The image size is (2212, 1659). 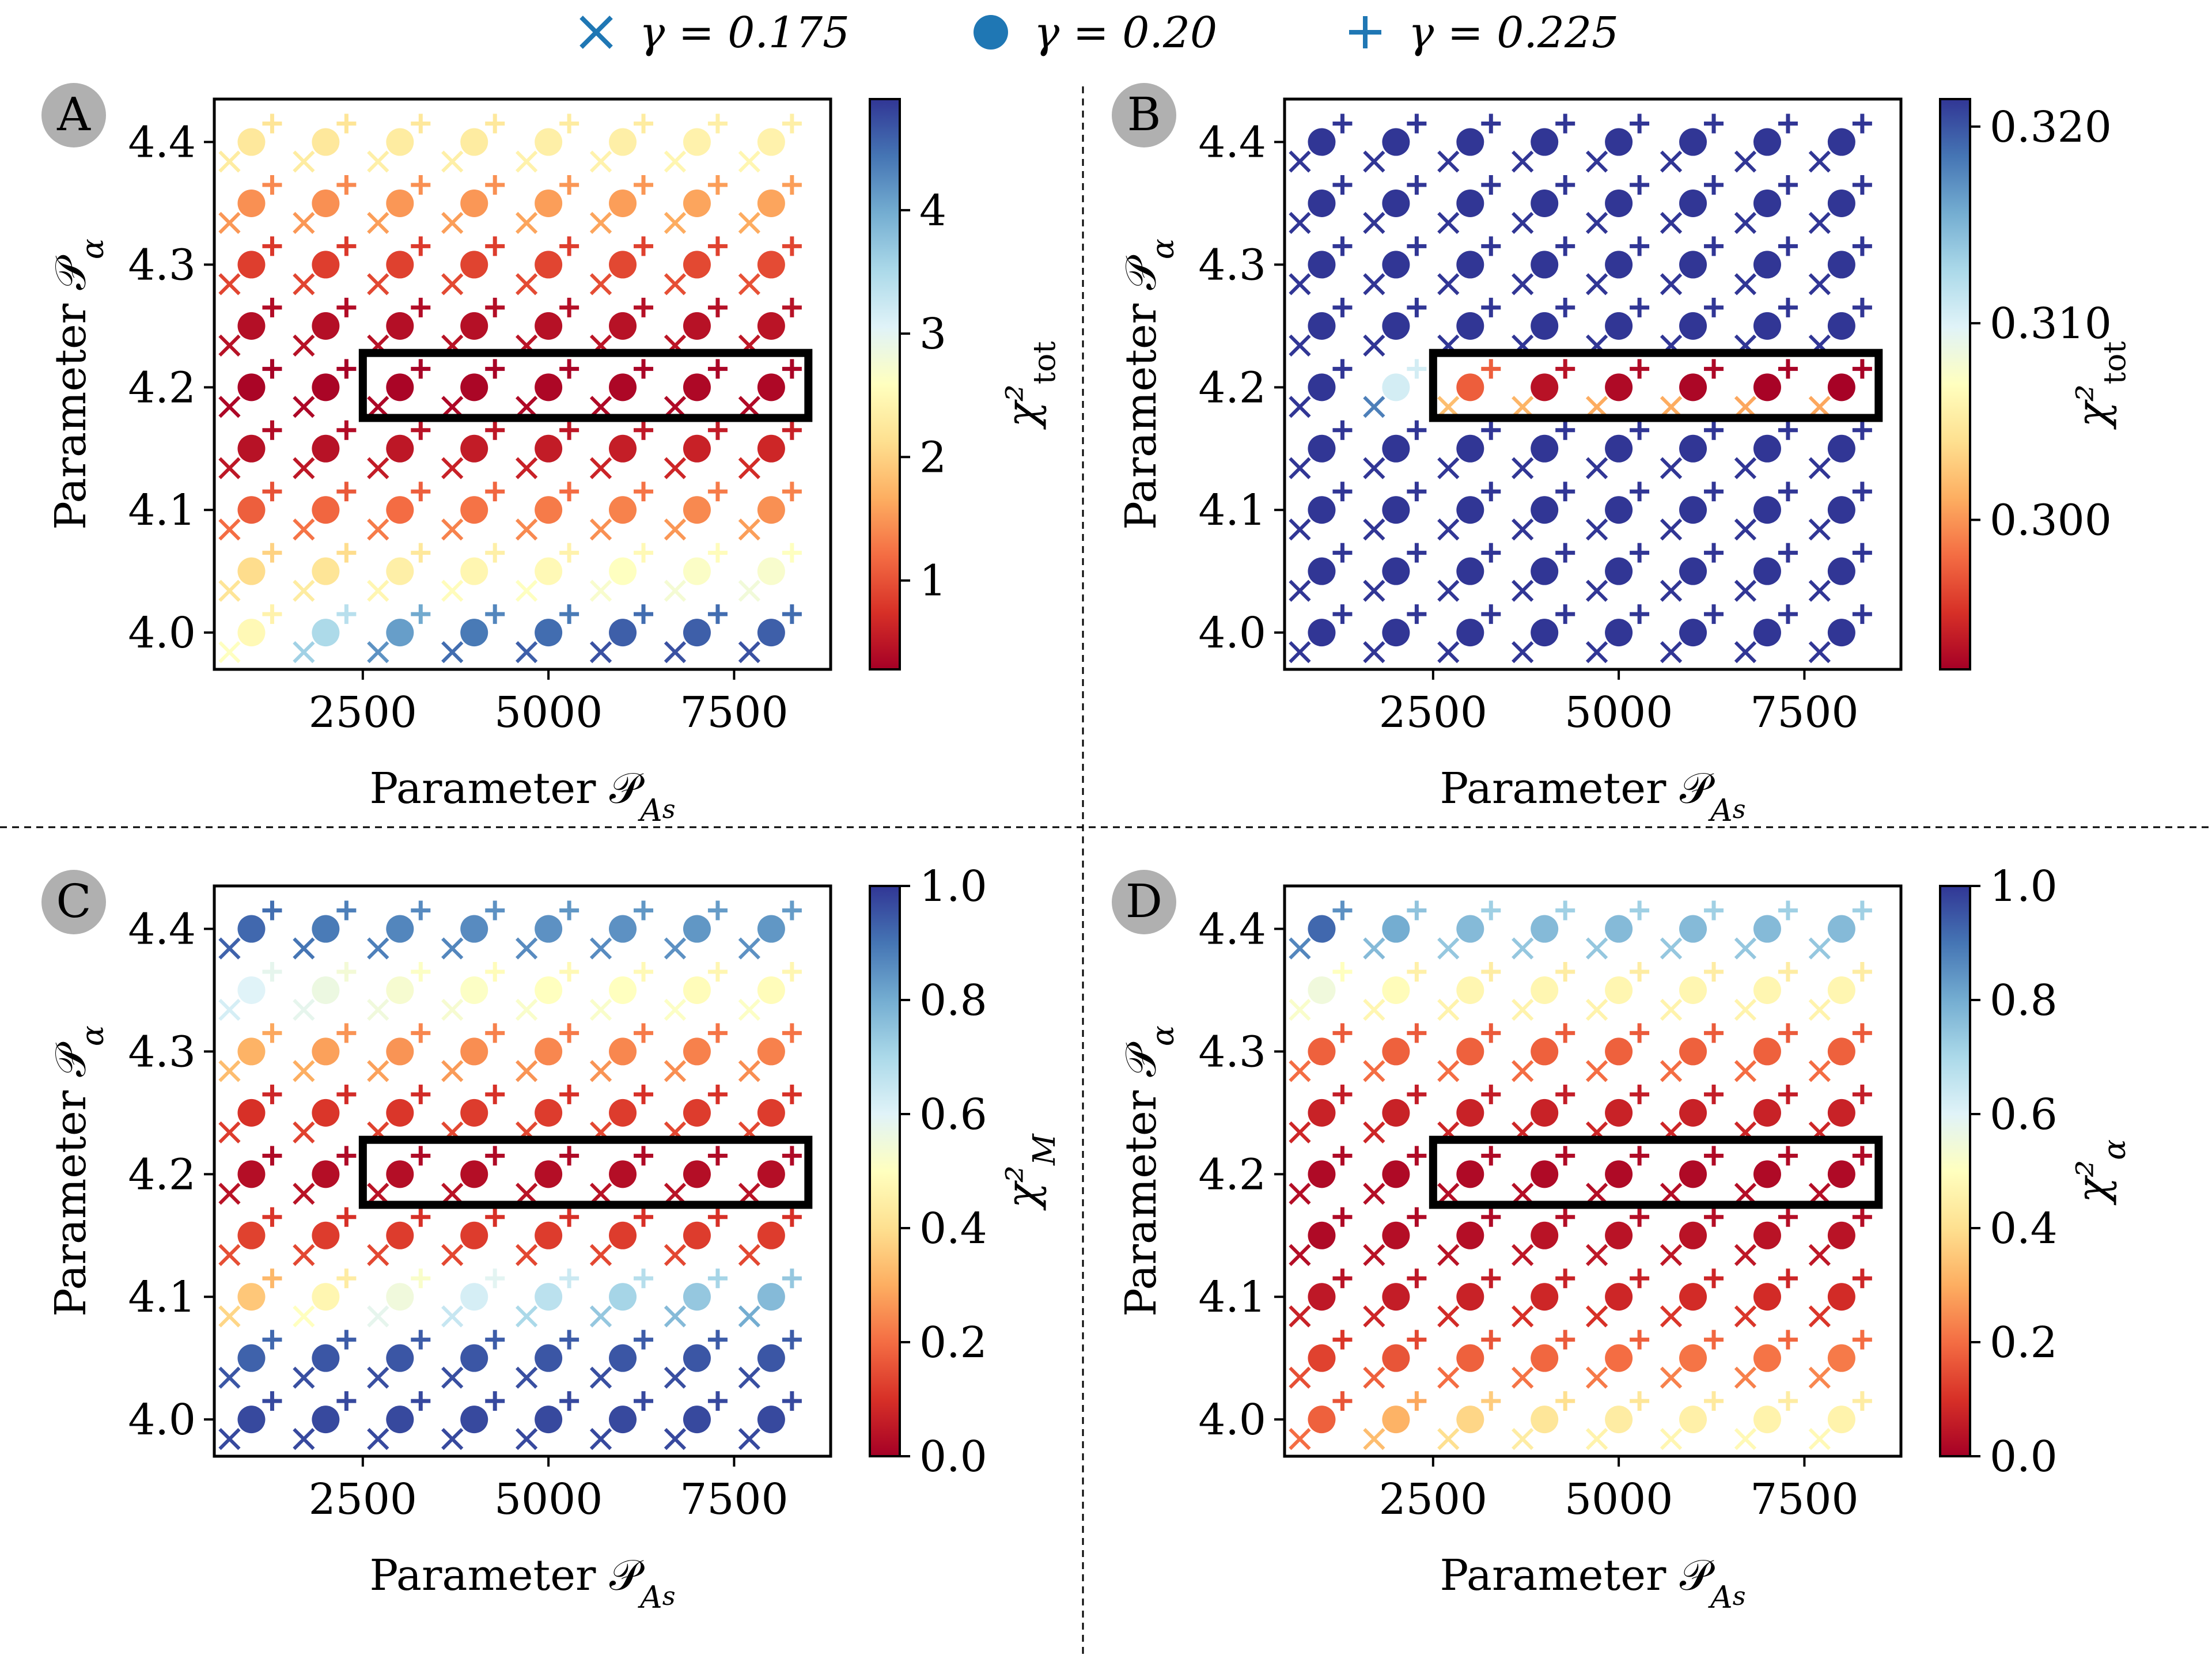 What do you see at coordinates (744, 33) in the screenshot?
I see `legend-label: γ = 0.175` at bounding box center [744, 33].